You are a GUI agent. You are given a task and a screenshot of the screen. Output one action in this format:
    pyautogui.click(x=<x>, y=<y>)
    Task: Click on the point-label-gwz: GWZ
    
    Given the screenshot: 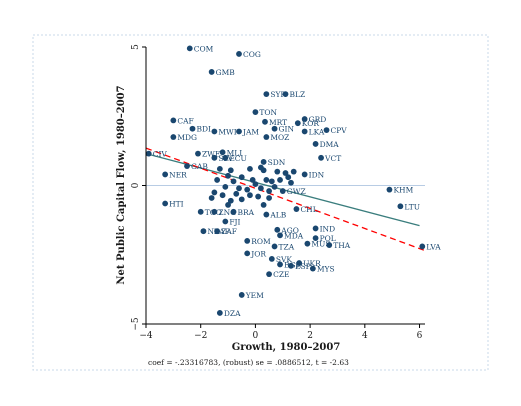 What is the action you would take?
    pyautogui.click(x=296, y=191)
    